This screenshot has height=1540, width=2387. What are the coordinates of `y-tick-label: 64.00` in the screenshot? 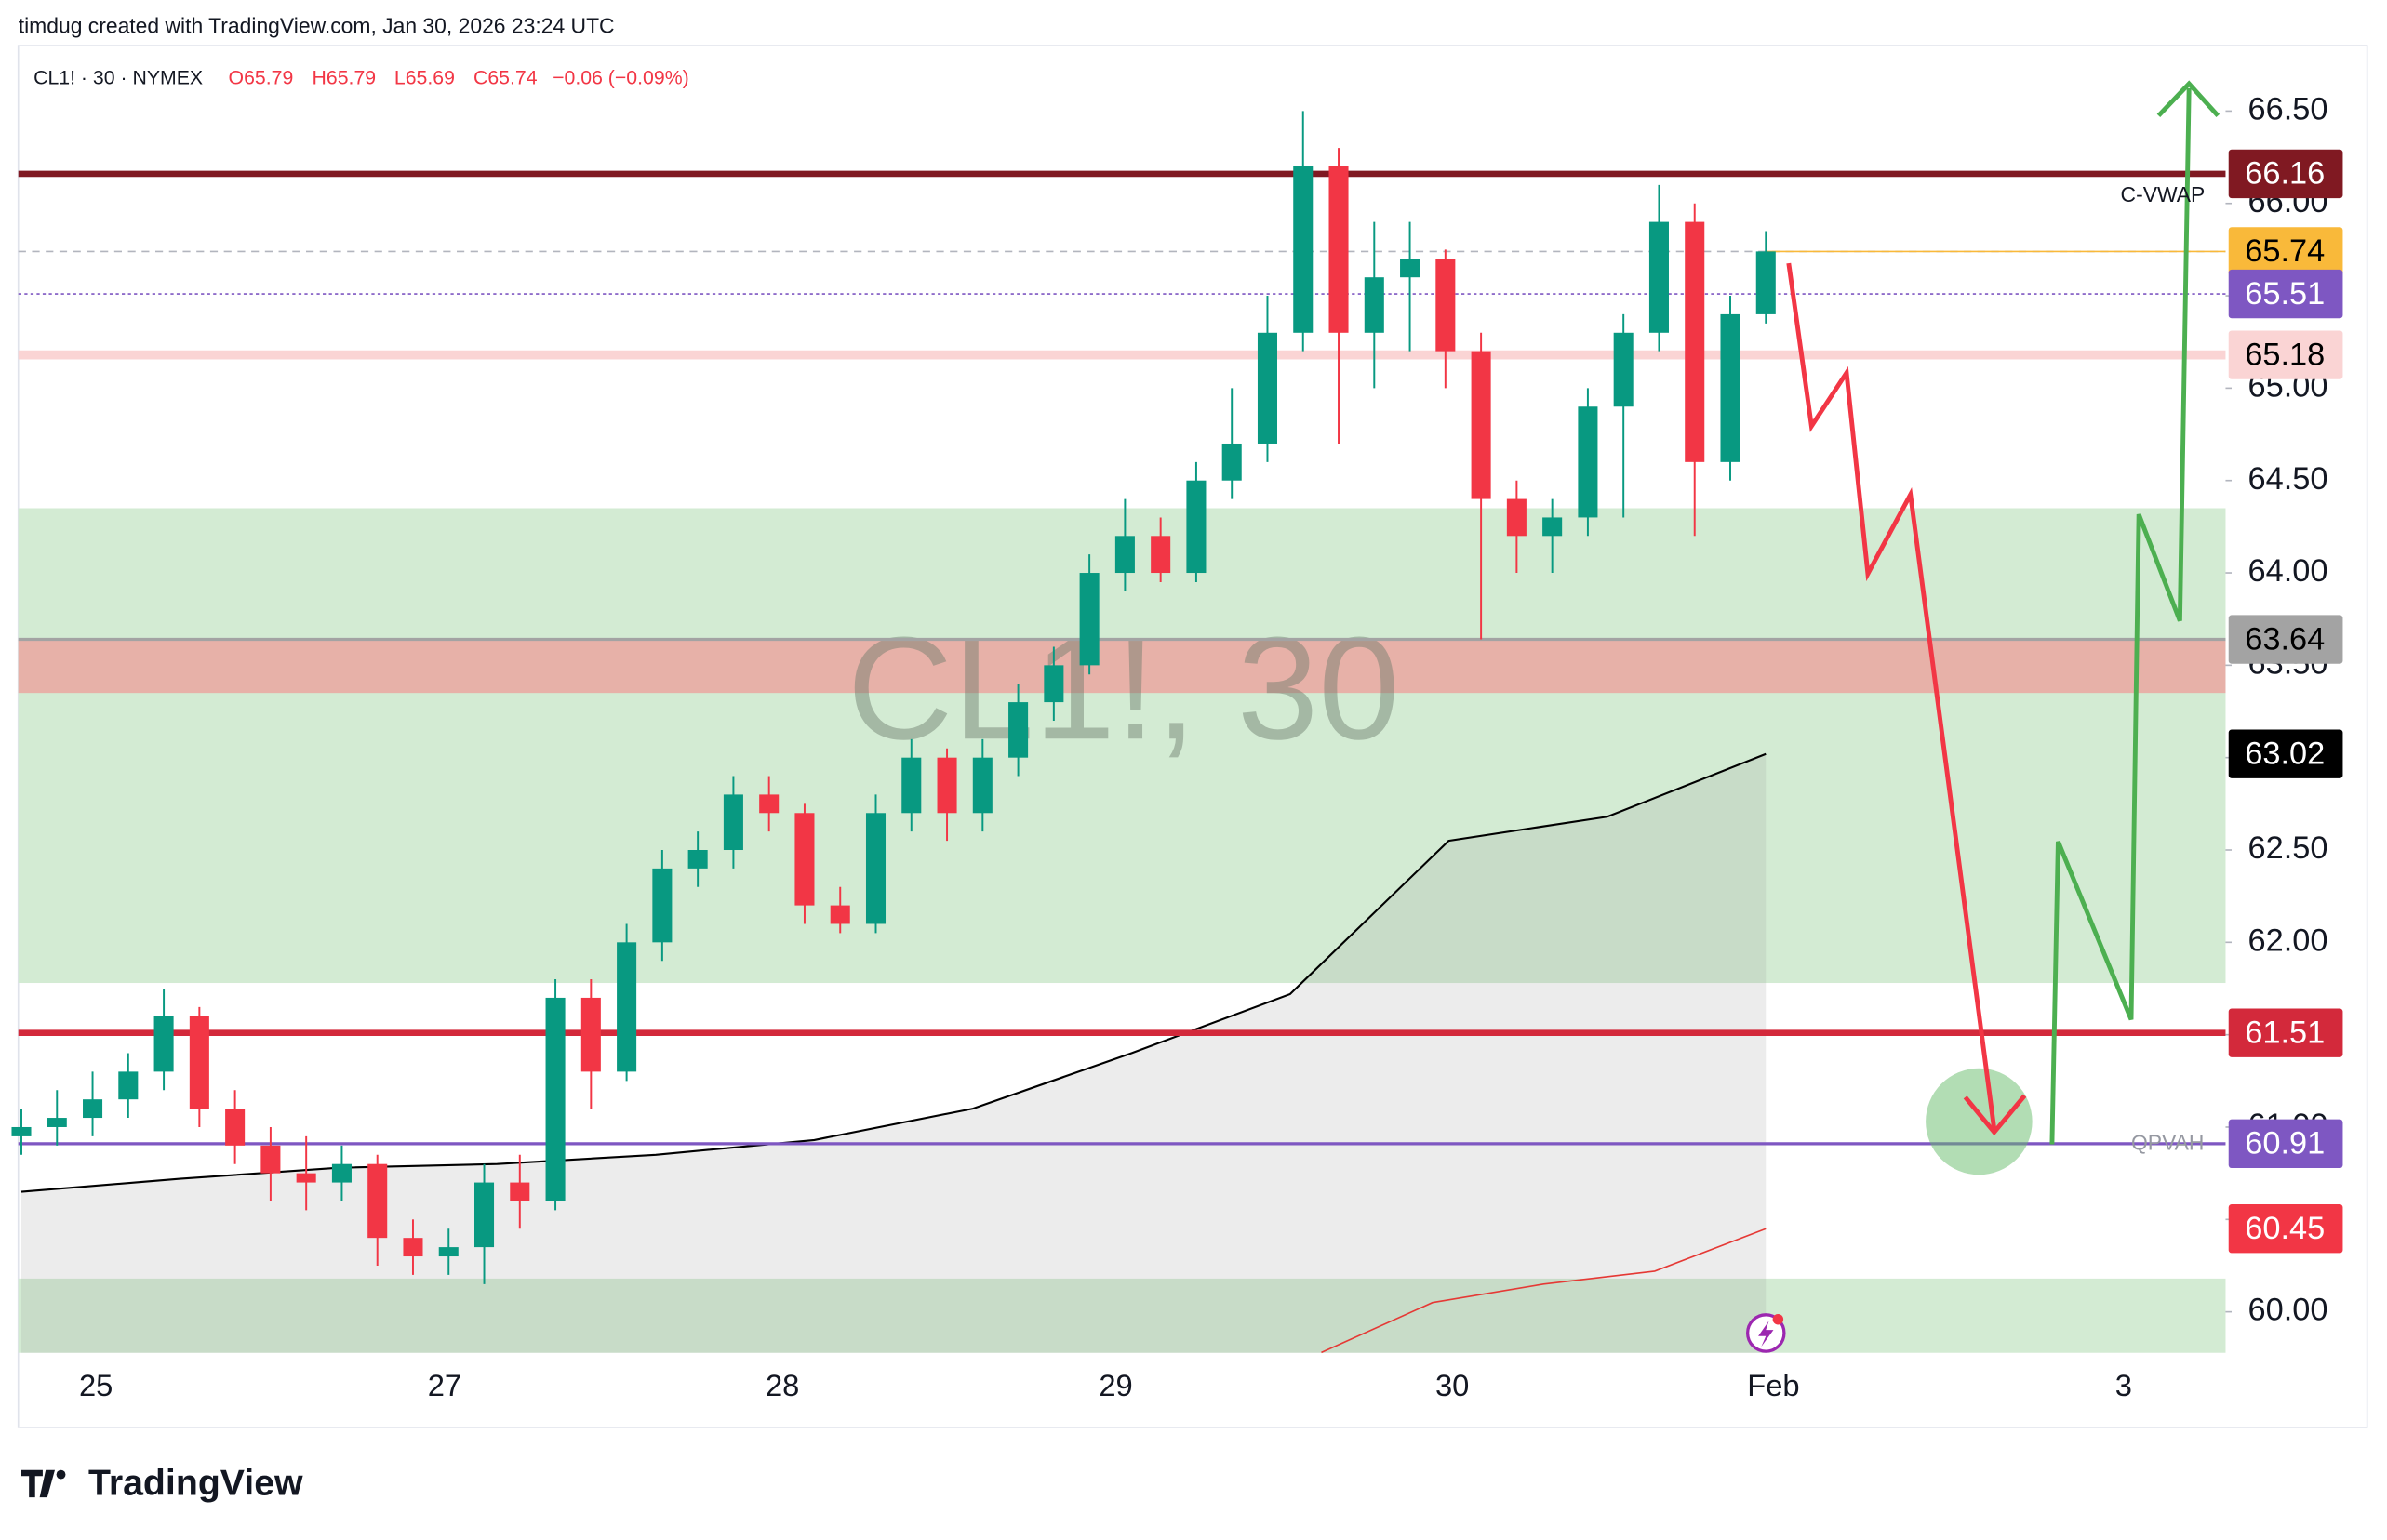 It's located at (2288, 571).